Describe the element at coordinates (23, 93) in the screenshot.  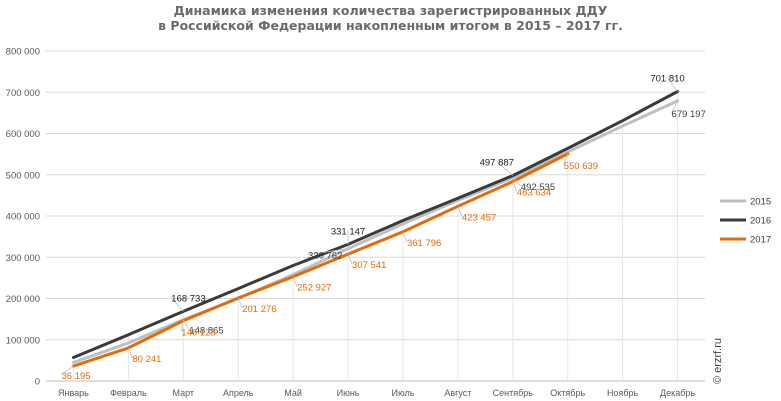
I see `y-tick-label: 700 000` at that location.